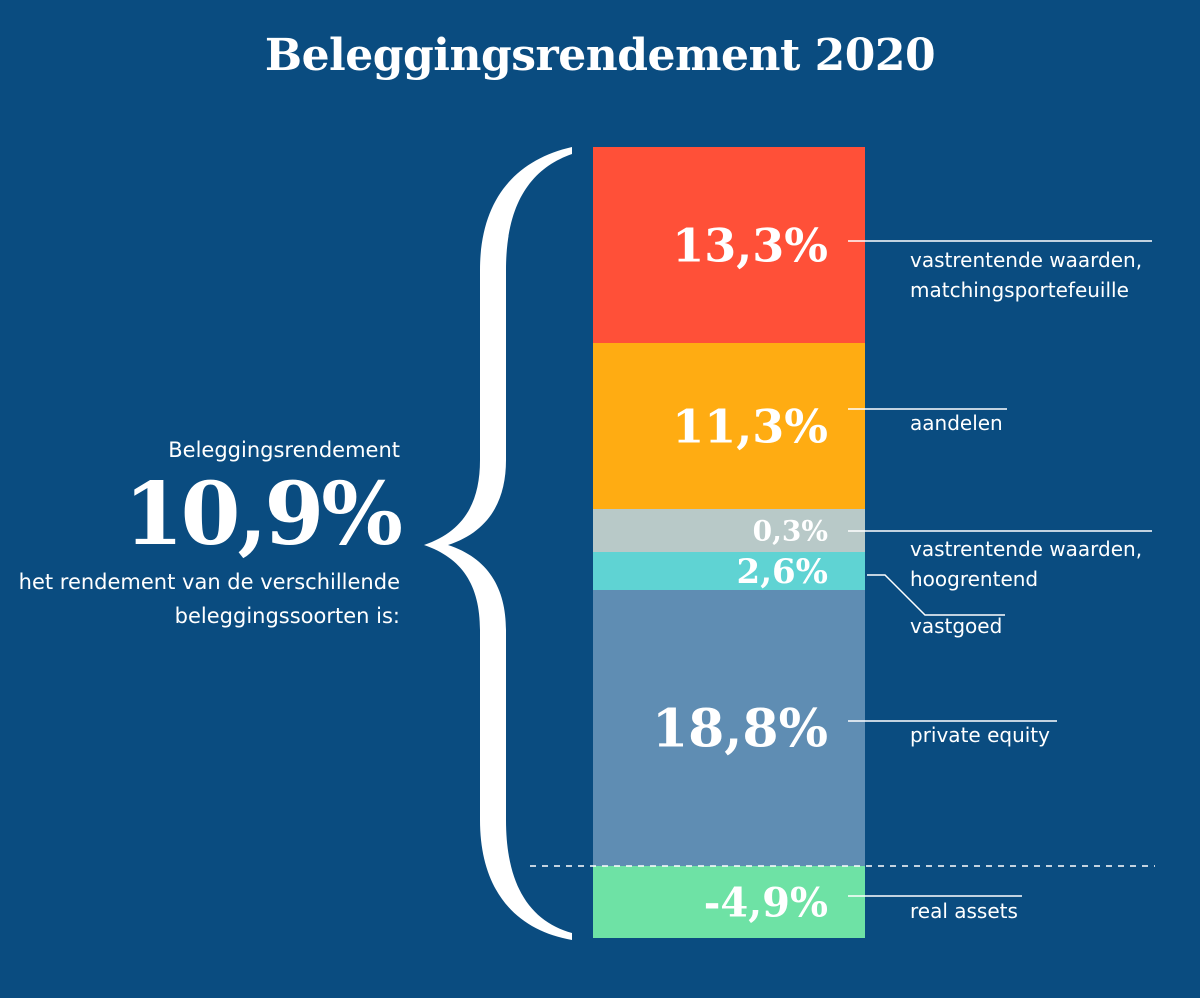  What do you see at coordinates (600, 55) in the screenshot?
I see `chart-title: Beleggingsrendement 2020` at bounding box center [600, 55].